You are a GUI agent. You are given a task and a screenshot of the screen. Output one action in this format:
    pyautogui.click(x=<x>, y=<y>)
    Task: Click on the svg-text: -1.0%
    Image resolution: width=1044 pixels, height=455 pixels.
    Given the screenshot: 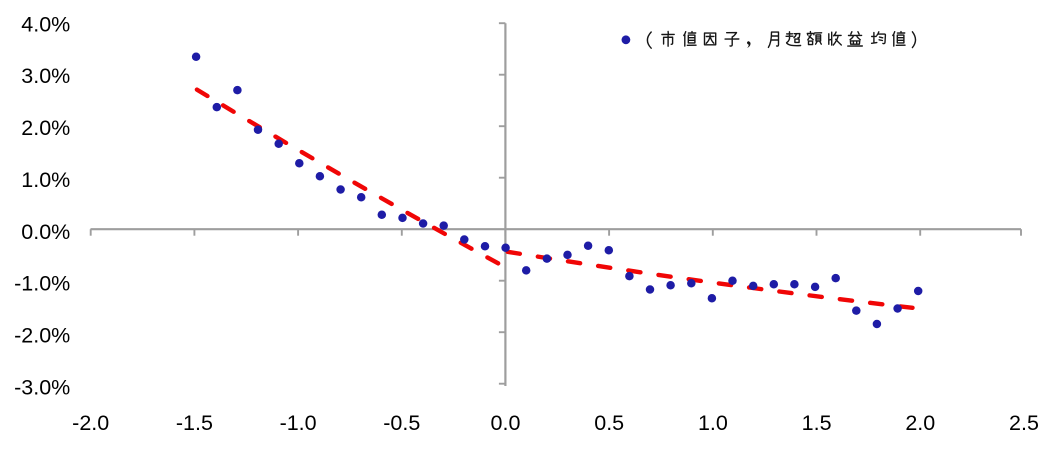 What is the action you would take?
    pyautogui.click(x=42, y=284)
    